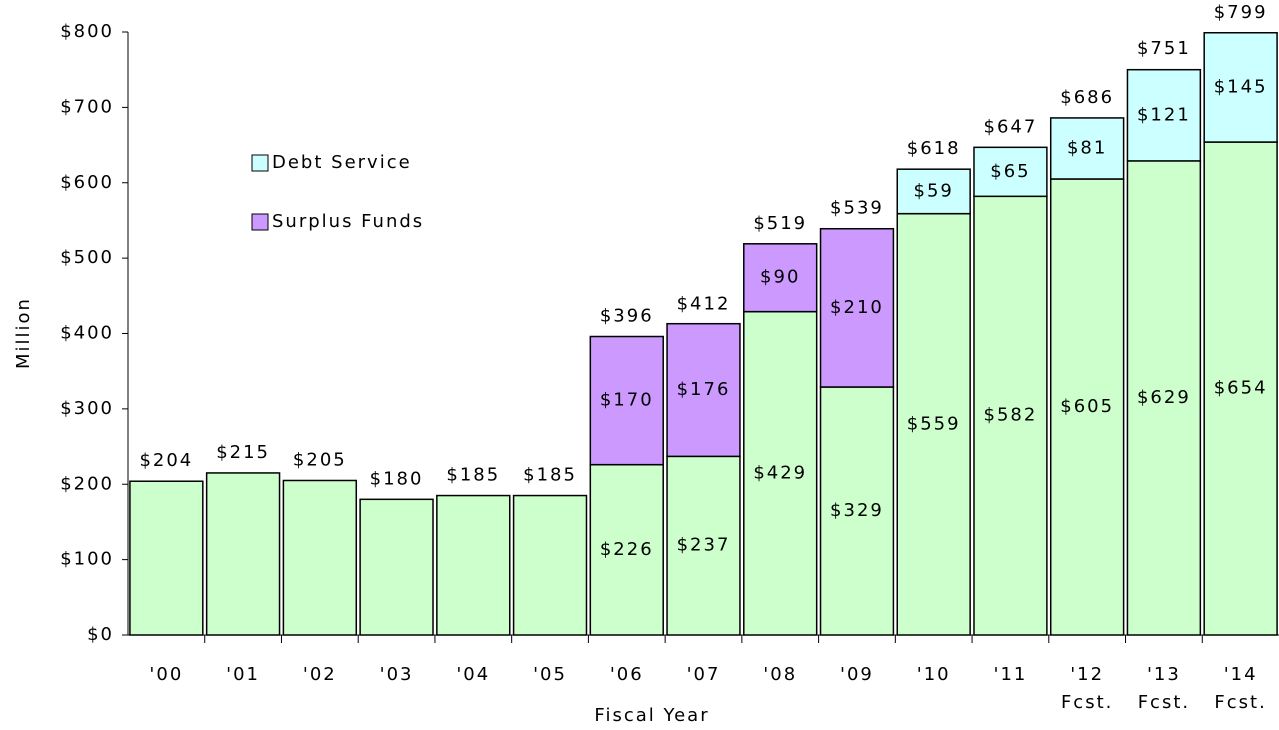 Image resolution: width=1279 pixels, height=730 pixels. I want to click on x-tick-label: '12 Fcst., so click(1087, 688).